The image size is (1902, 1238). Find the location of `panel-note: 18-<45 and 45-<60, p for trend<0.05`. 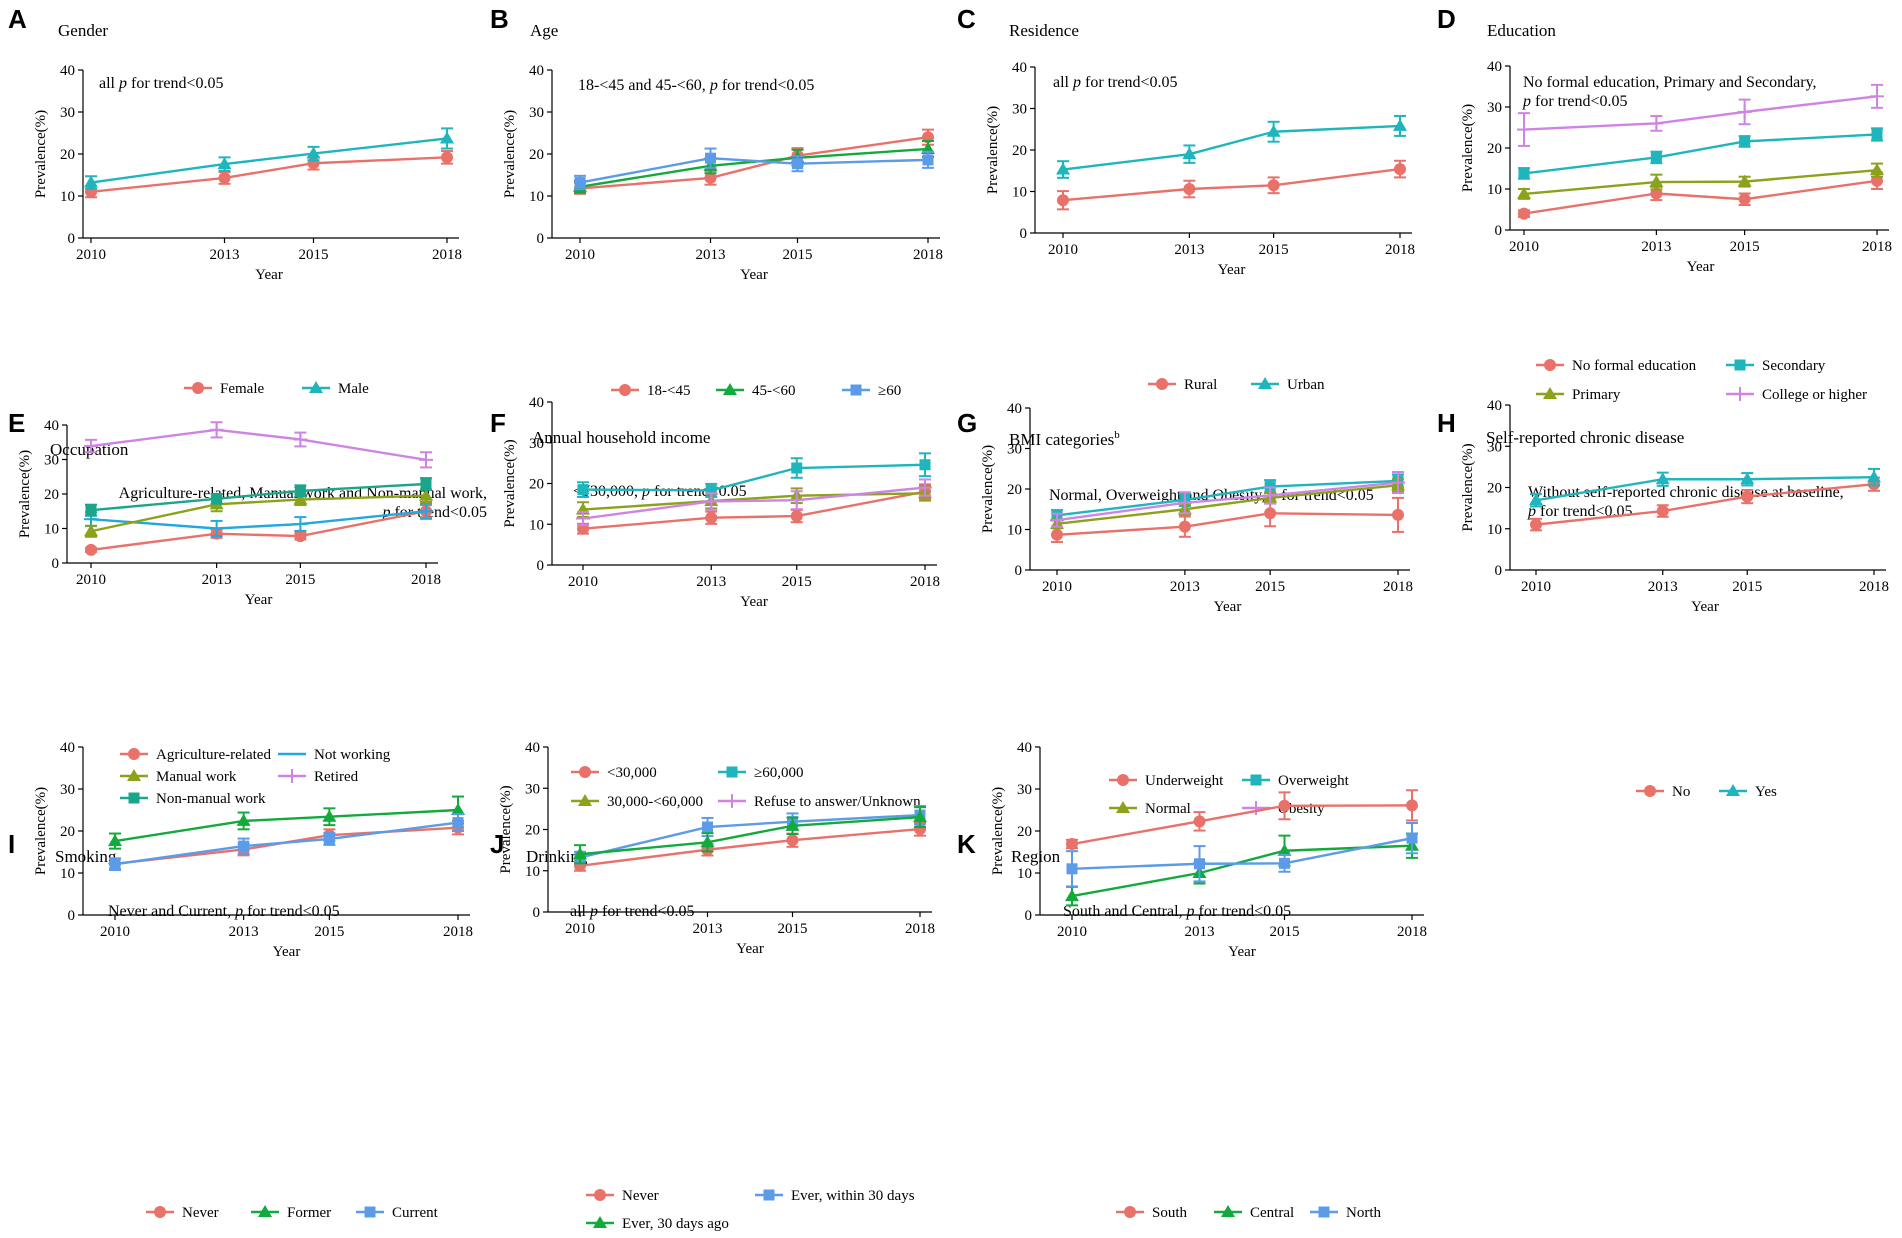

panel-note: 18-<45 and 45-<60, p for trend<0.05 is located at coordinates (696, 85).